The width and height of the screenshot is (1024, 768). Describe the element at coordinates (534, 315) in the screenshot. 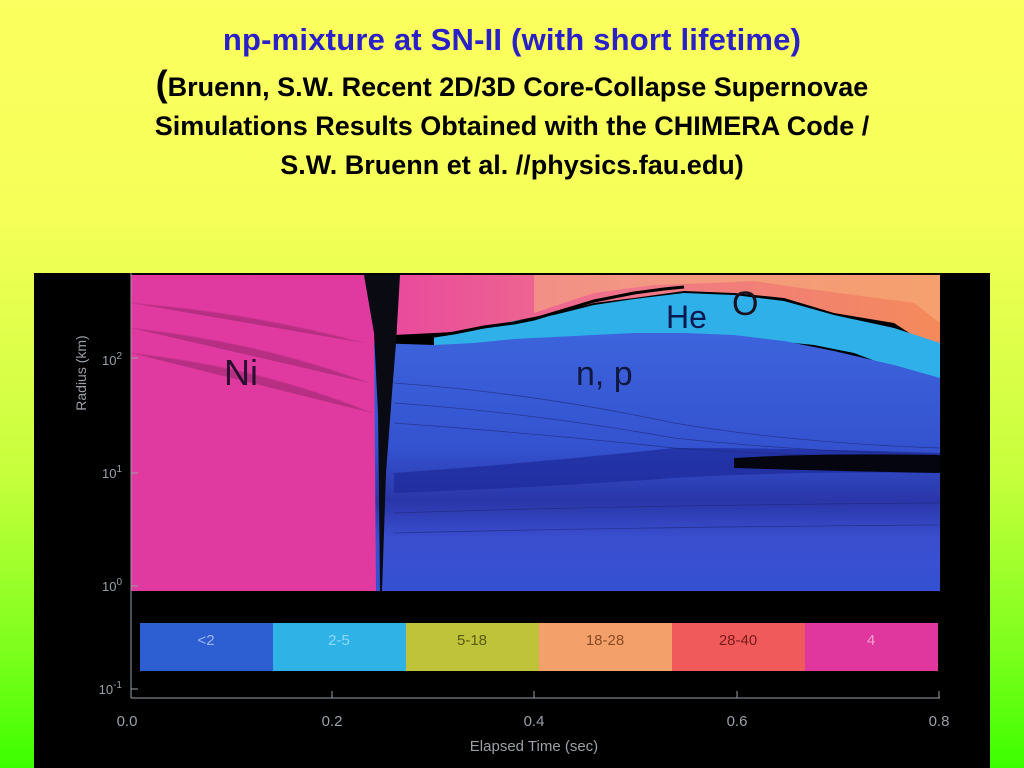

I see `shock-front` at that location.